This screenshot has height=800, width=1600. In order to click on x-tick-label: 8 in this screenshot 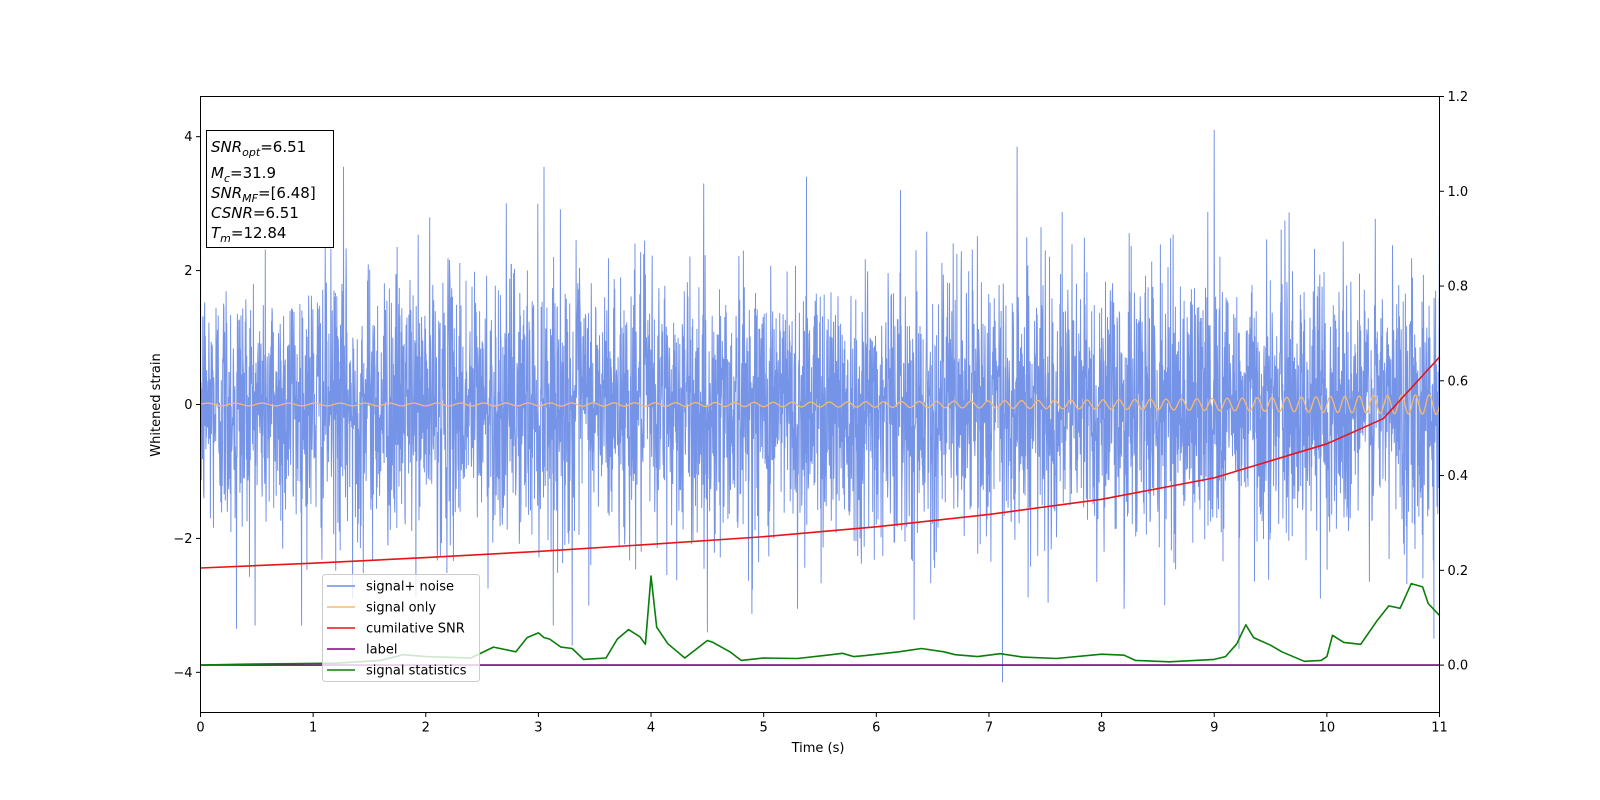, I will do `click(1101, 728)`.